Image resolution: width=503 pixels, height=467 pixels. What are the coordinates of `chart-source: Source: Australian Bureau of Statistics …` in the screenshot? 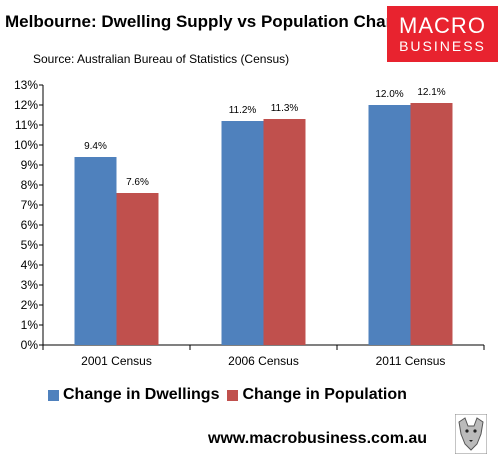 It's located at (161, 59).